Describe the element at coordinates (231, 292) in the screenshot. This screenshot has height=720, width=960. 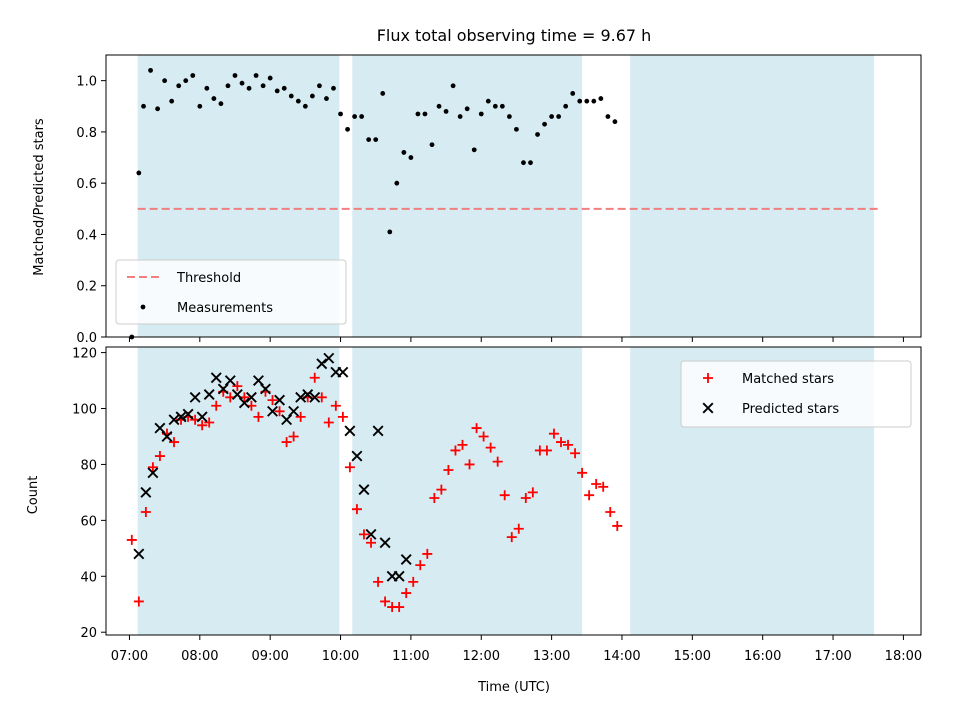
I see `top-legend-box` at that location.